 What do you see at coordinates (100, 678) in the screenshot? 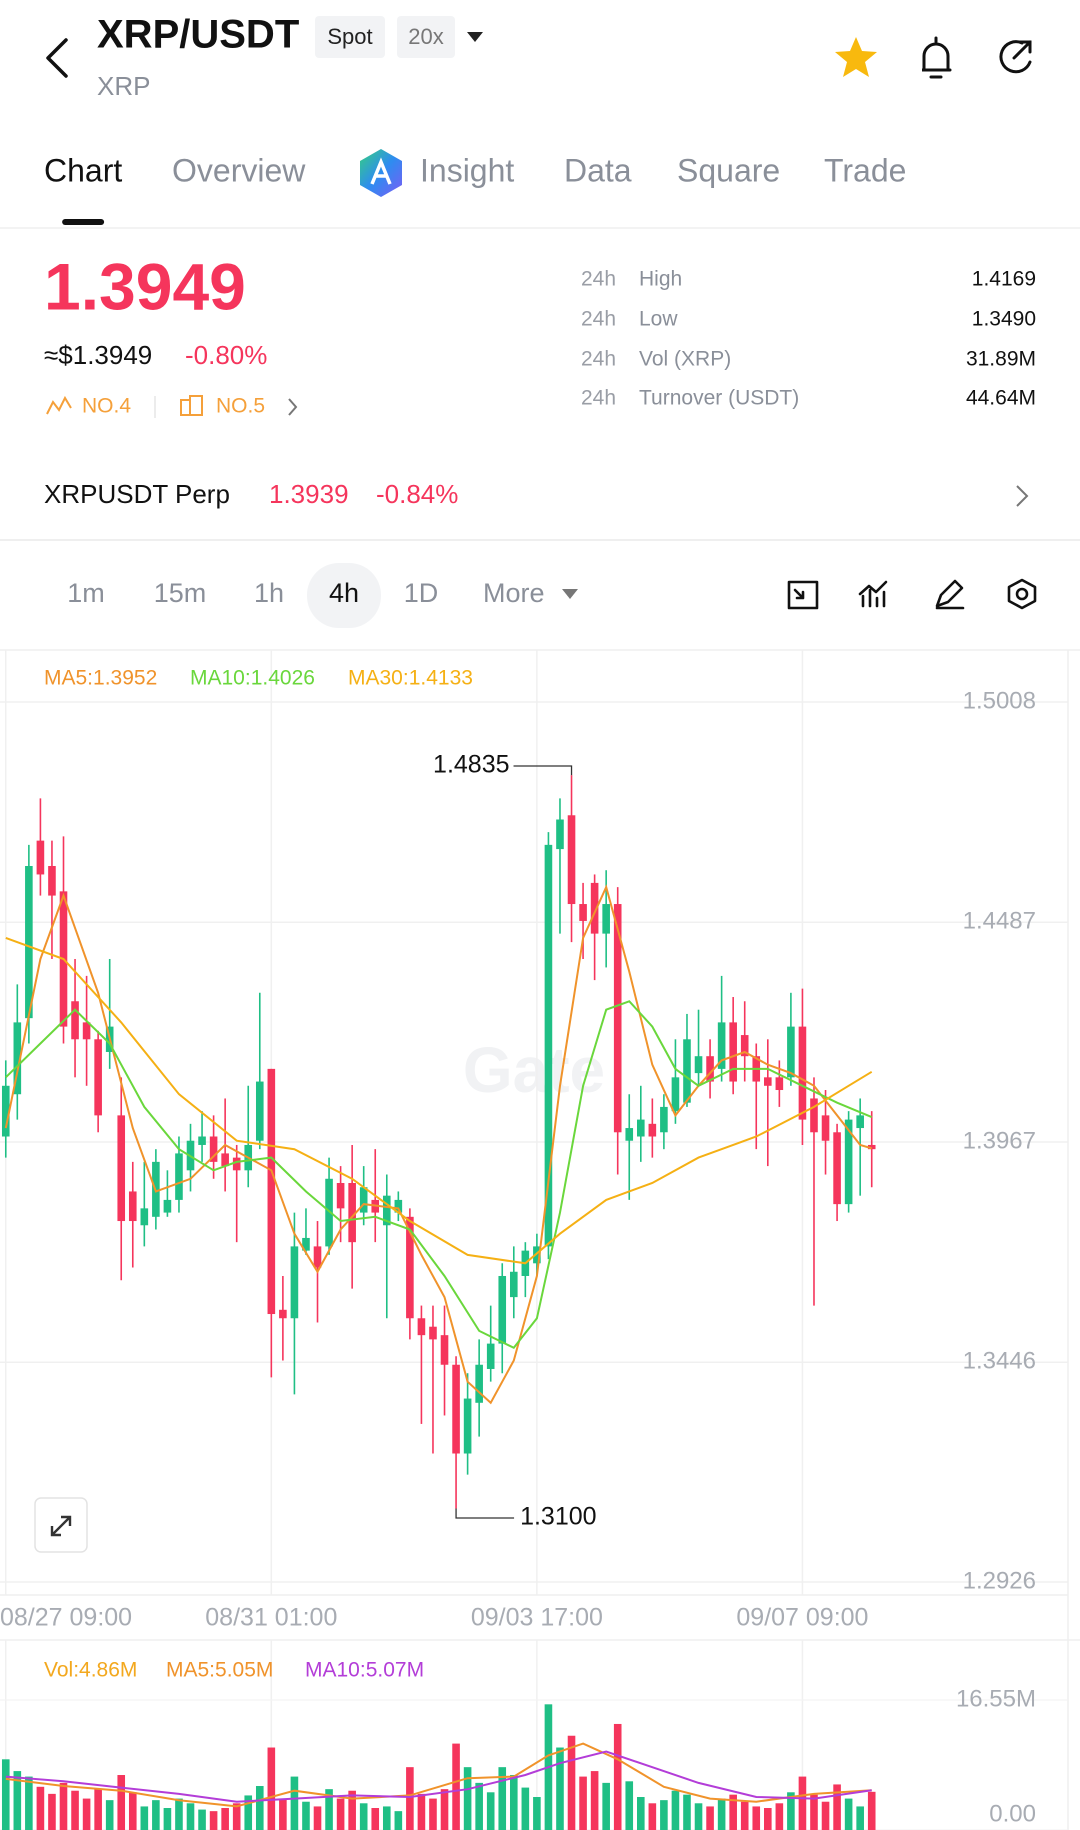
I see `legend-entry: MA5:1.3952` at bounding box center [100, 678].